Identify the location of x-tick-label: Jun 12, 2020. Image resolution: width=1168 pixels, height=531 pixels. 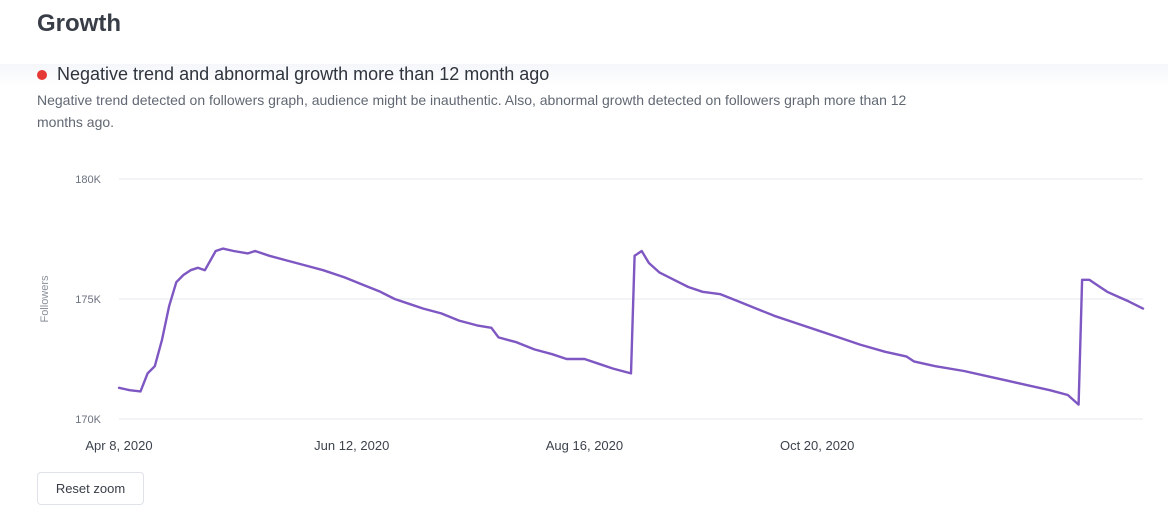
(351, 445).